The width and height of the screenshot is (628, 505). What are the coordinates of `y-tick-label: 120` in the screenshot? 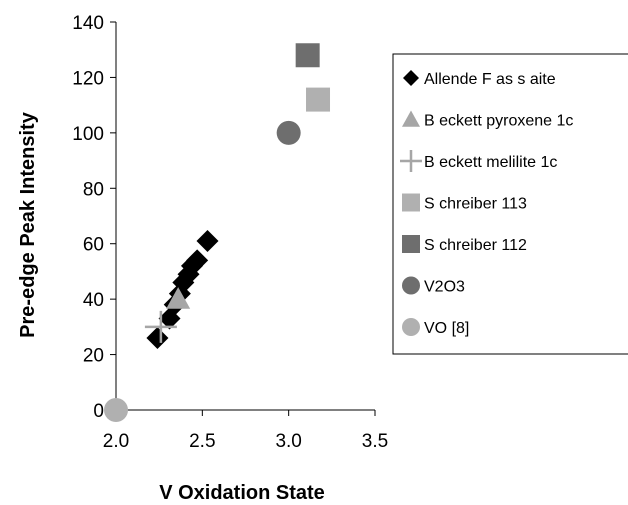 It's located at (88, 78).